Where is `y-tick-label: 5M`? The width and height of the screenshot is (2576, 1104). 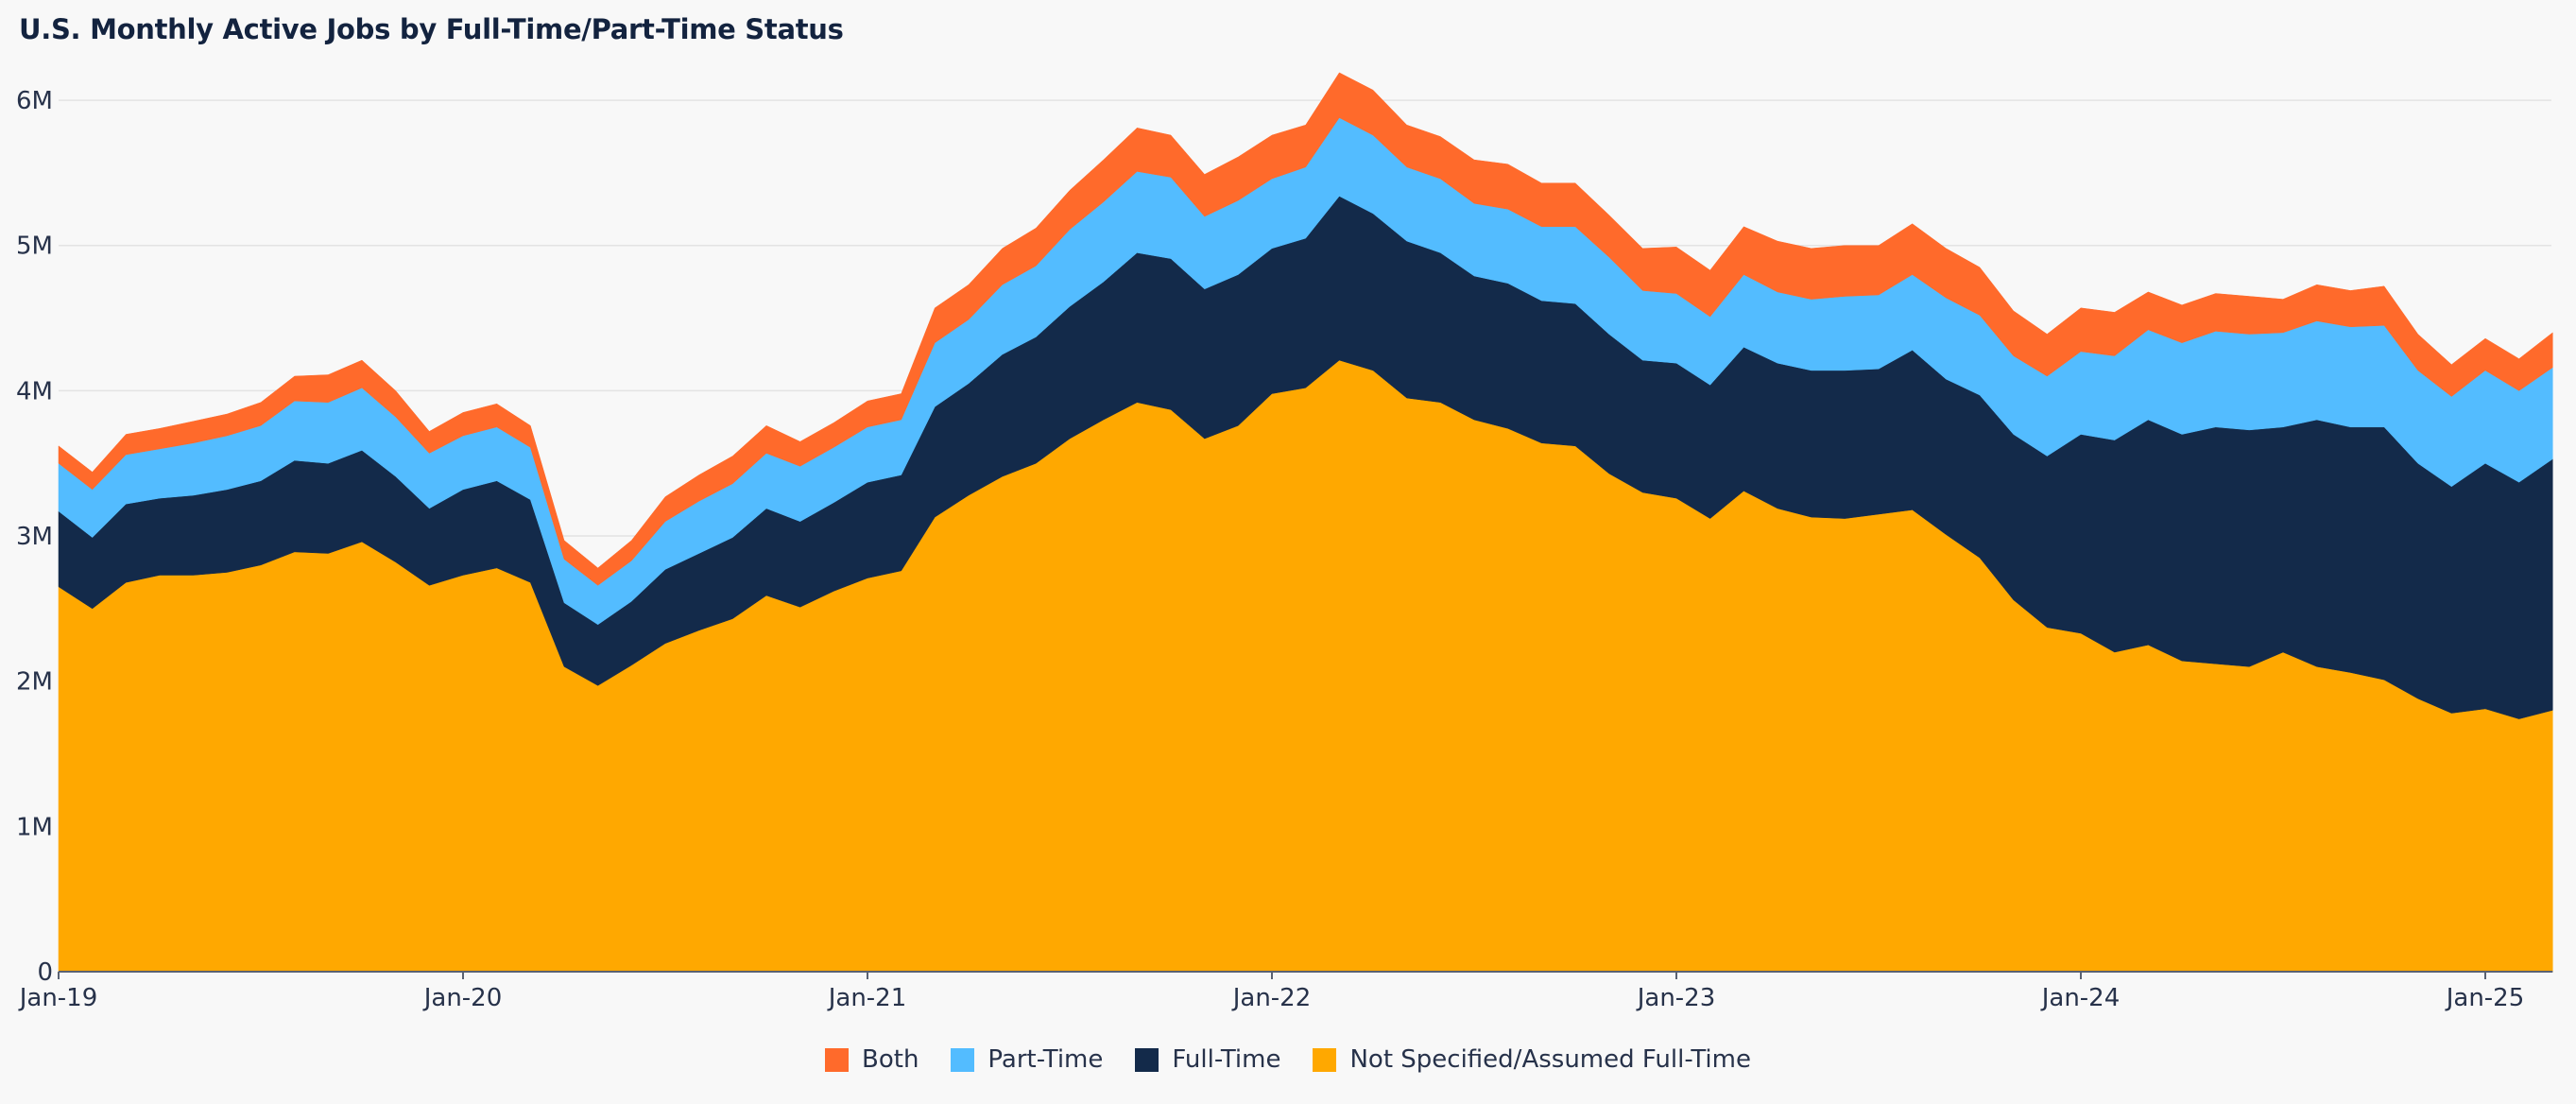 y-tick-label: 5M is located at coordinates (34, 247).